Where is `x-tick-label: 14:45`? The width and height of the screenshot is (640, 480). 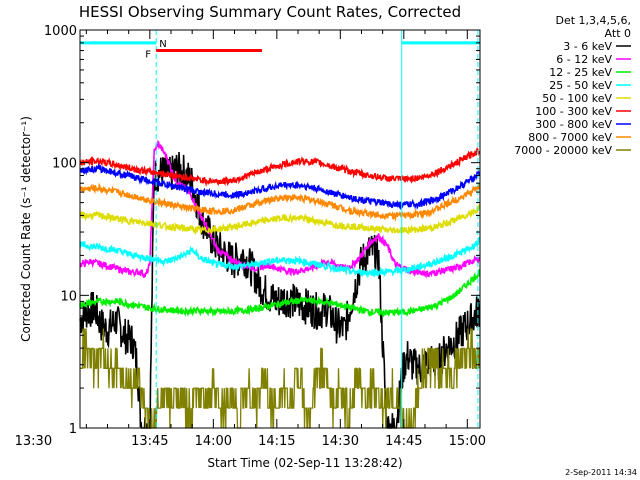
x-tick-label: 14:45 is located at coordinates (403, 441).